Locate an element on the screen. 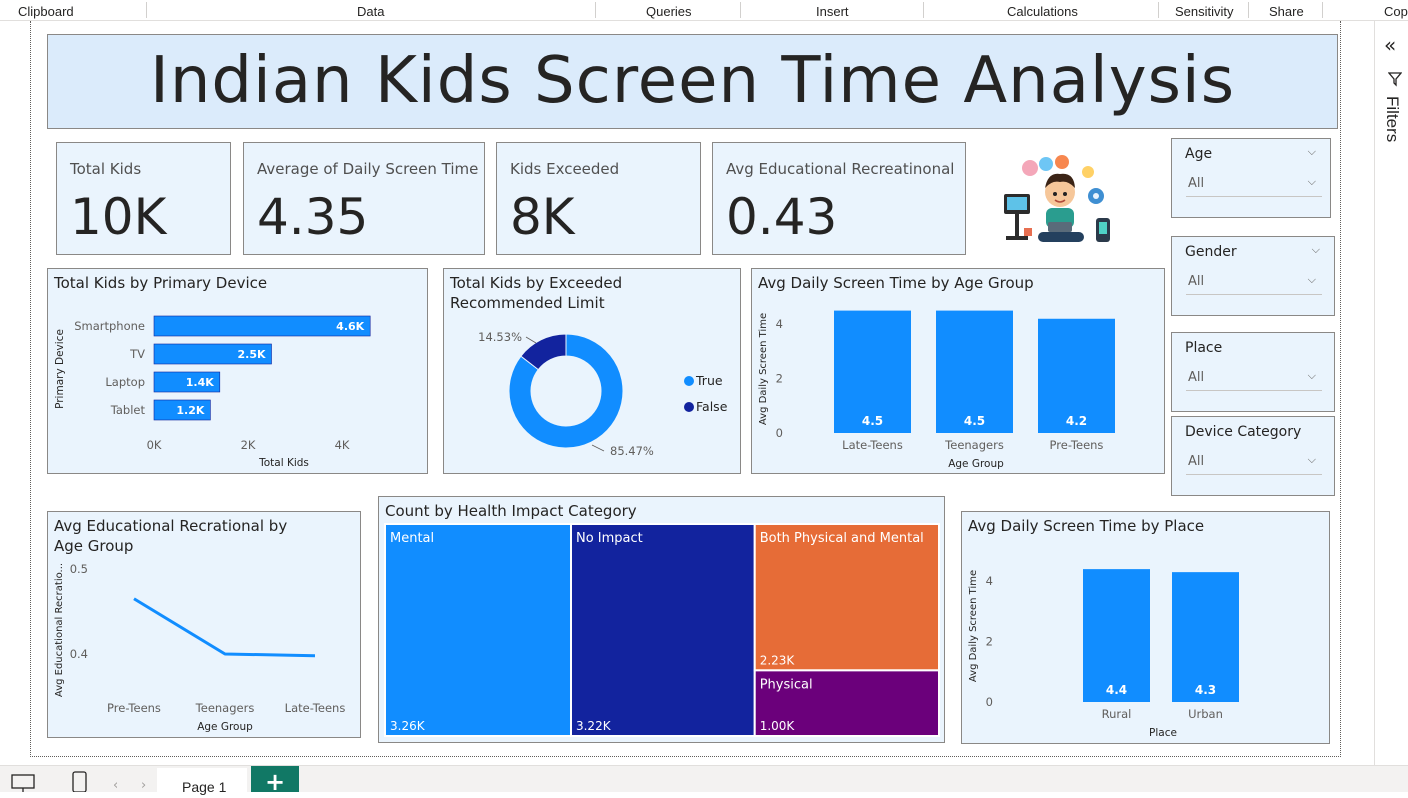 Image resolution: width=1408 pixels, height=798 pixels. kpi-card-kids-exceeded: Kids Exceeded 8K is located at coordinates (598, 198).